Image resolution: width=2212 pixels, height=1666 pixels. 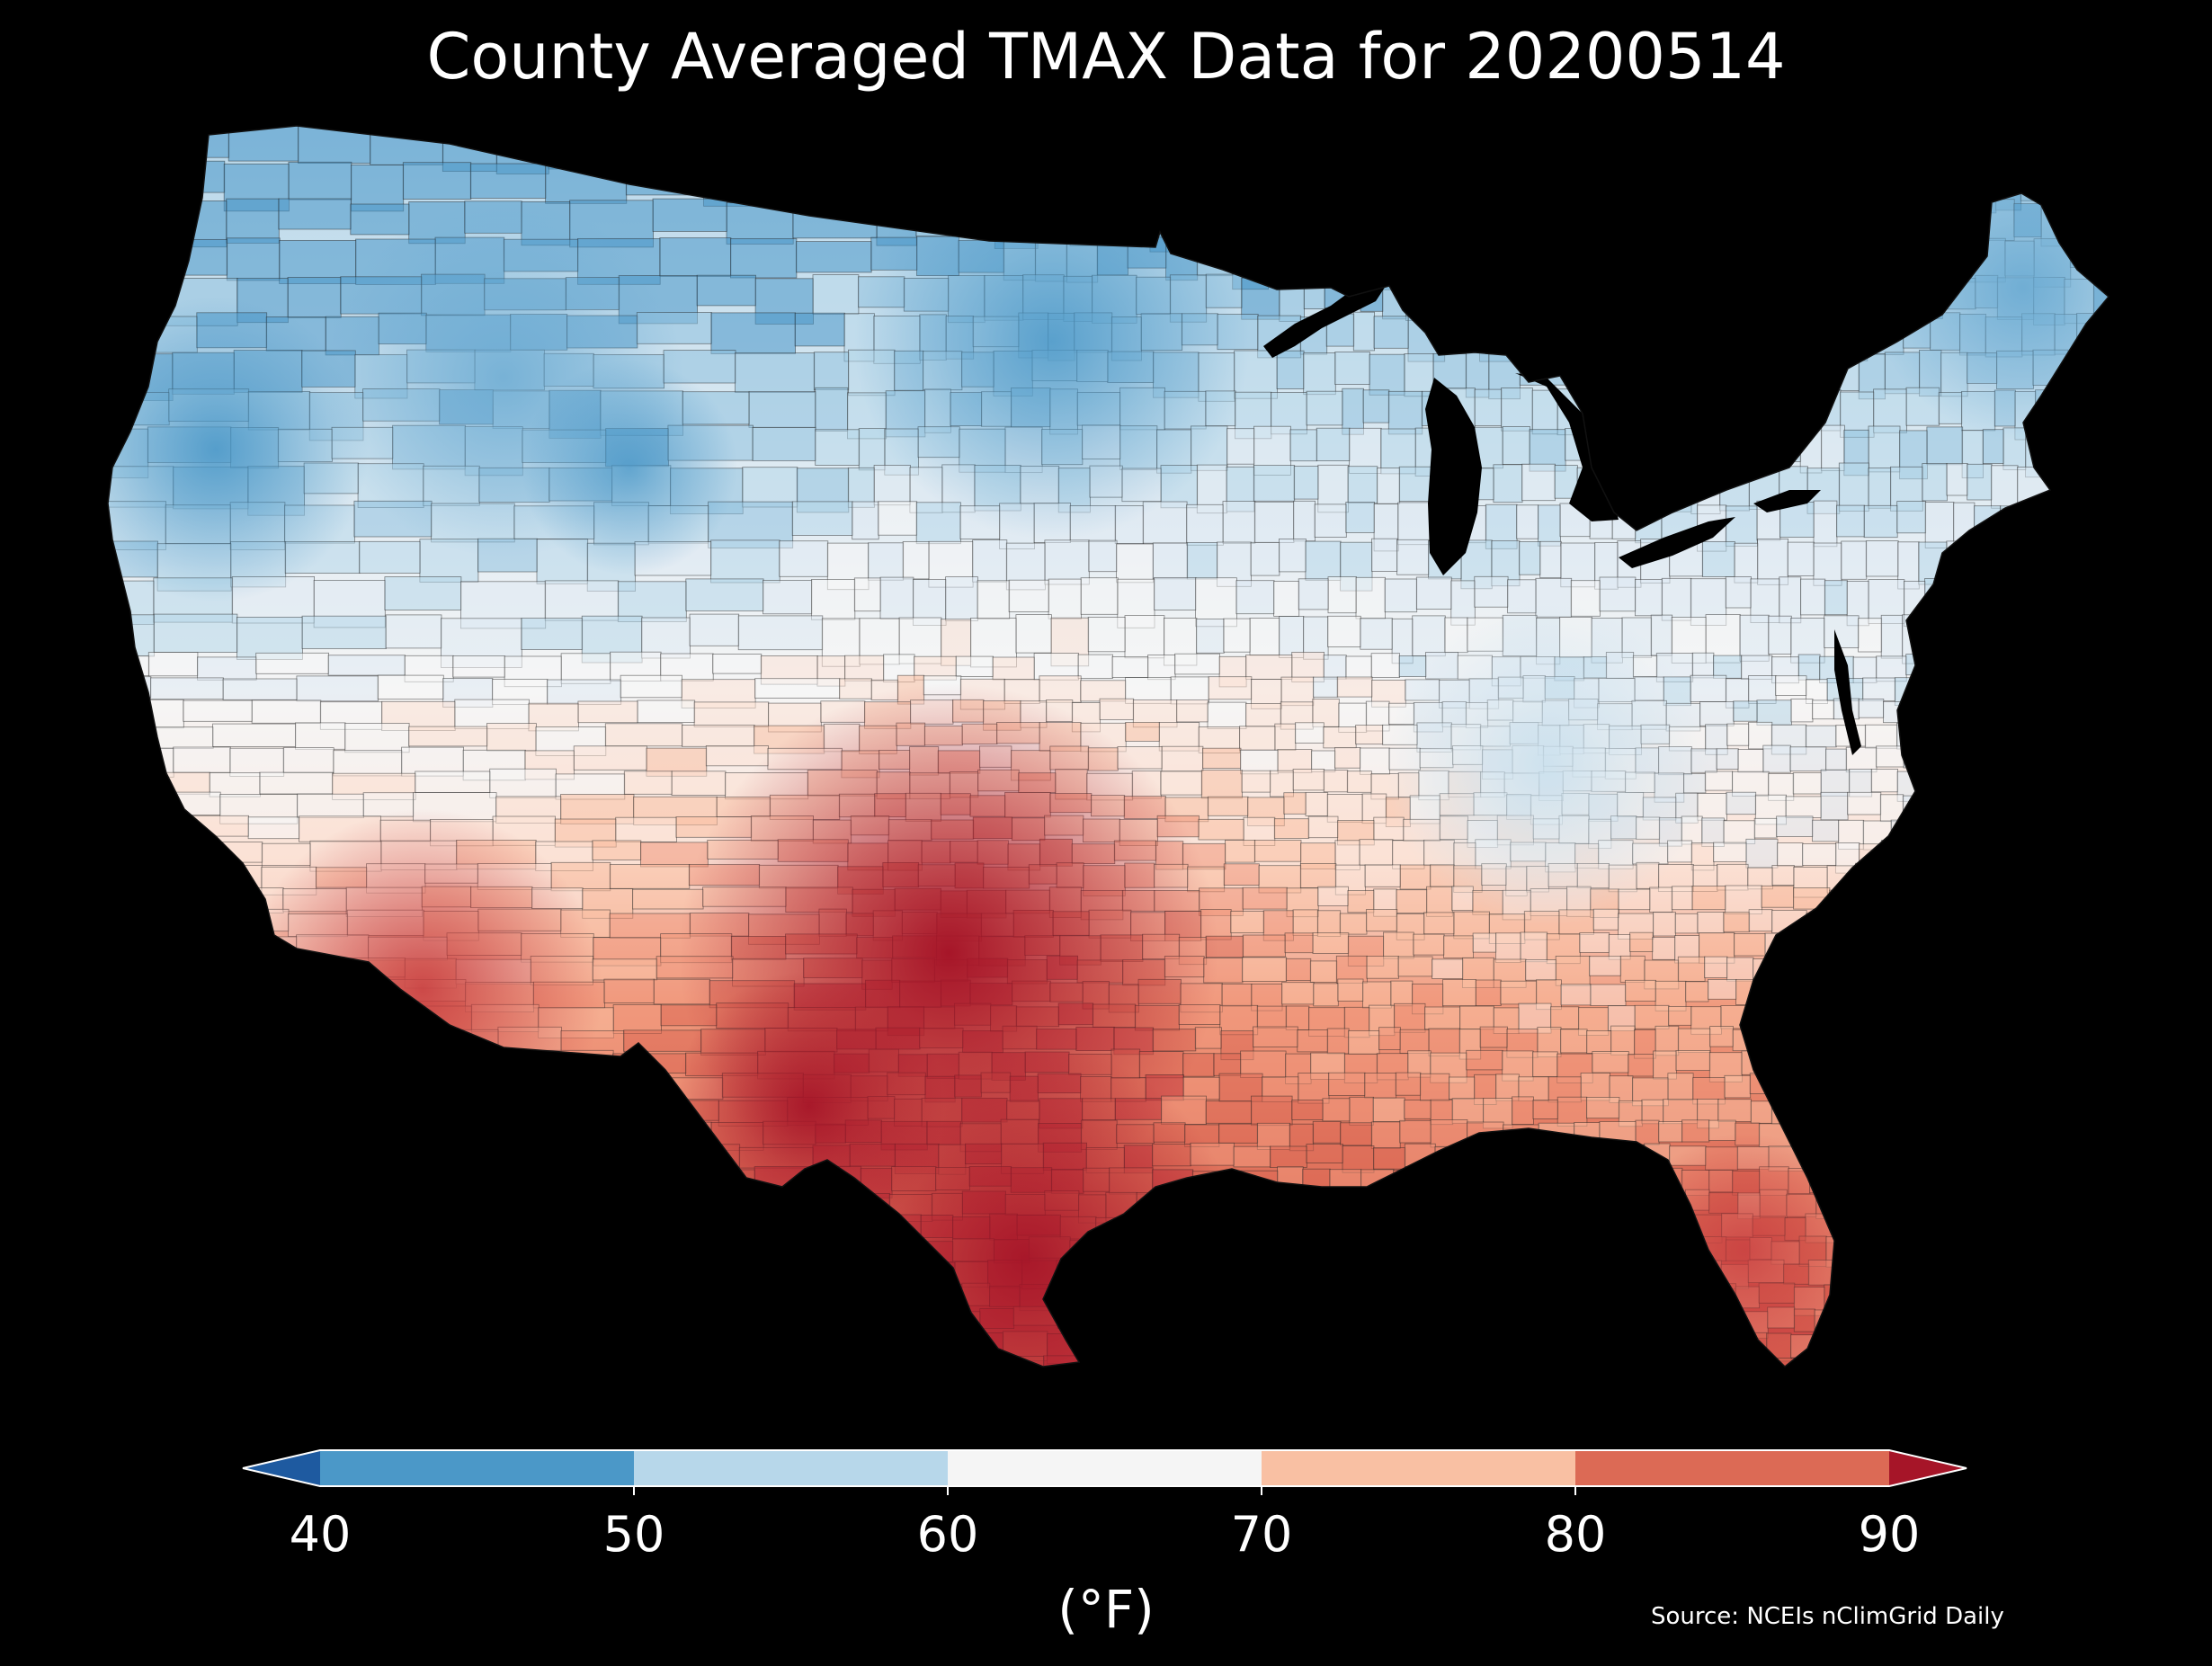 What do you see at coordinates (1106, 57) in the screenshot?
I see `map-title: County Averaged TMAX Data for 20200514` at bounding box center [1106, 57].